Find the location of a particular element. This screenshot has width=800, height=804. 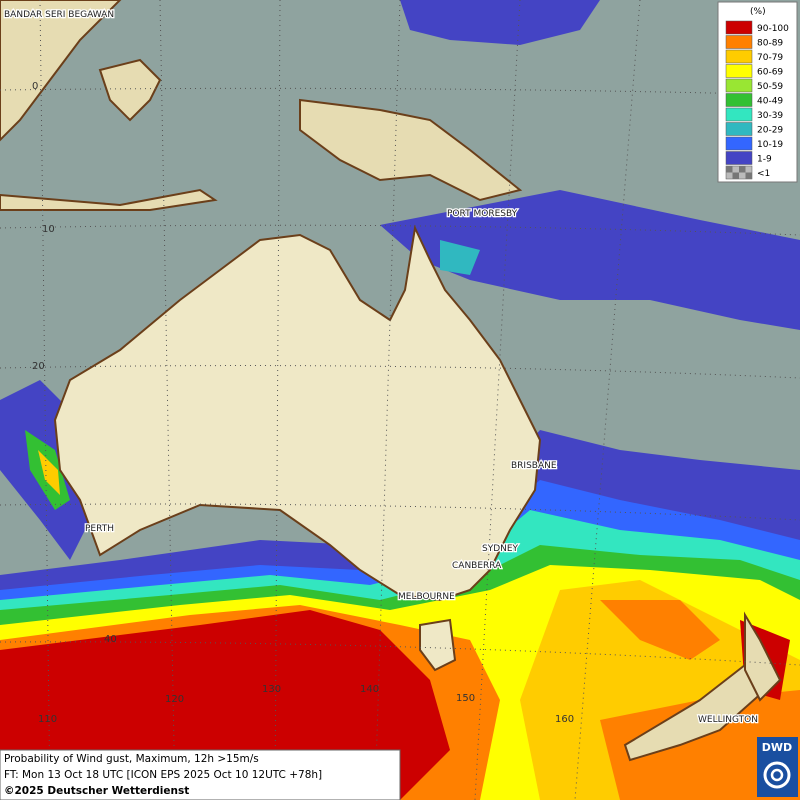

footer-line: ©2025 Deutscher Wetterdienst is located at coordinates (96, 791).